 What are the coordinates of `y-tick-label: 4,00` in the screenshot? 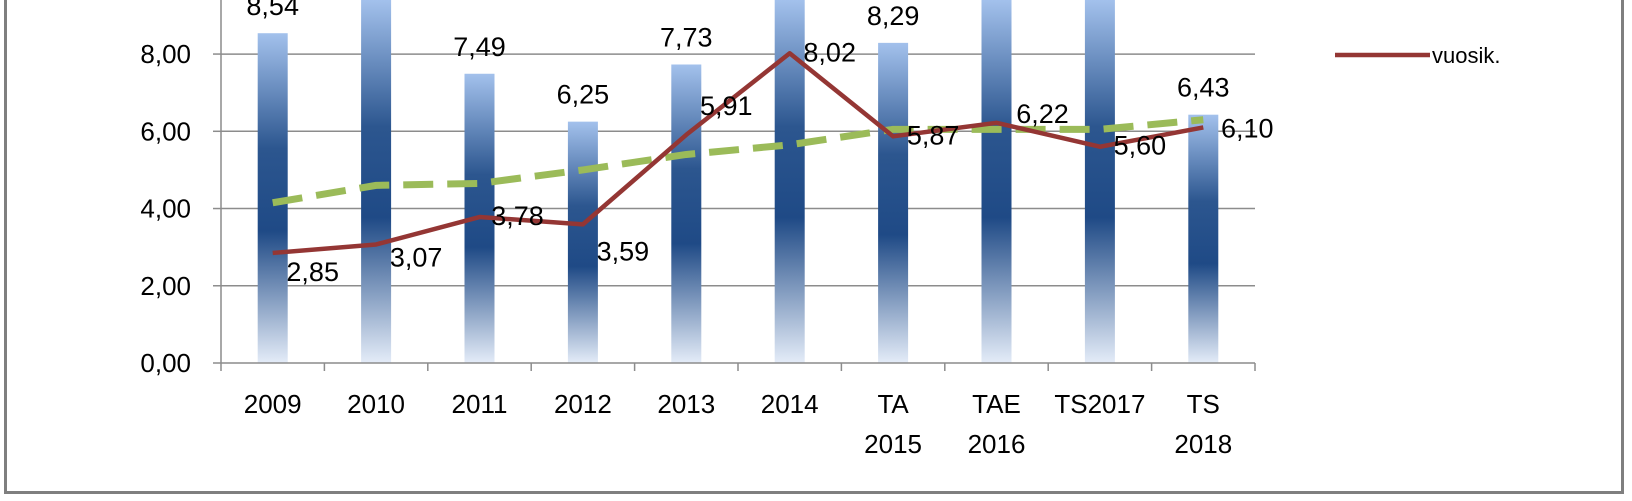 It's located at (165, 209).